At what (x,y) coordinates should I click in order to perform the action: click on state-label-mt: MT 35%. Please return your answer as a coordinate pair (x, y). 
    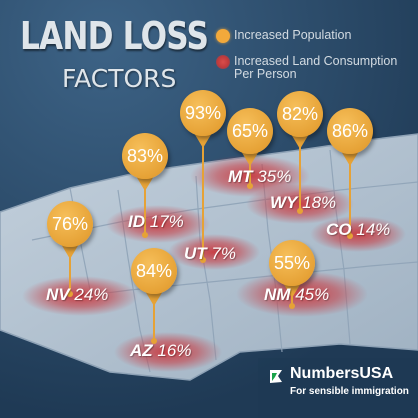
    Looking at the image, I should click on (259, 177).